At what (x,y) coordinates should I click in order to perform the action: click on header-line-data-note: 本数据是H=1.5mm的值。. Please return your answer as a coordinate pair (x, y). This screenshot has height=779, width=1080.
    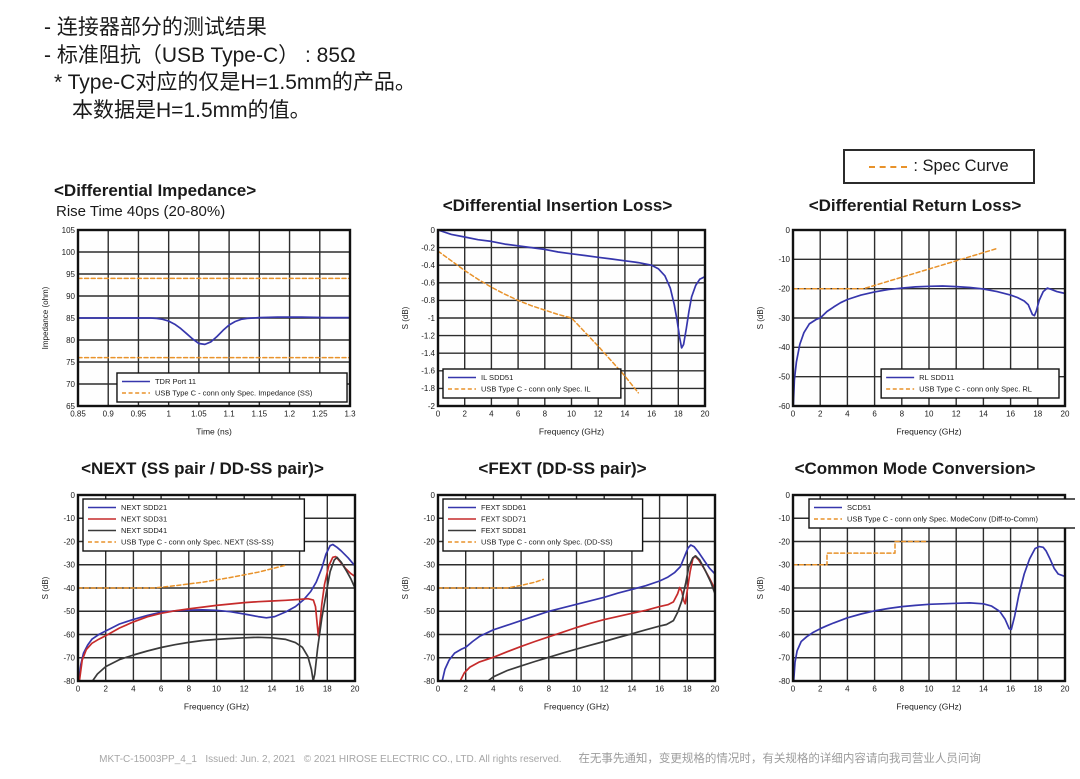
    Looking at the image, I should click on (191, 111).